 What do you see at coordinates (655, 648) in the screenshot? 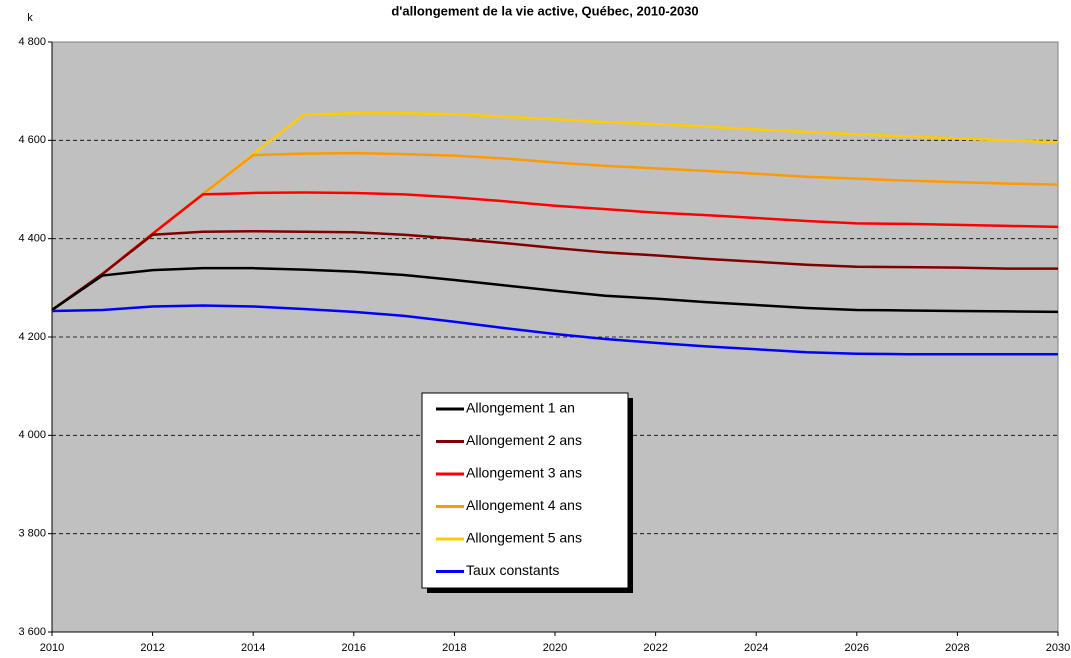
I see `x-tick-label: 2022` at bounding box center [655, 648].